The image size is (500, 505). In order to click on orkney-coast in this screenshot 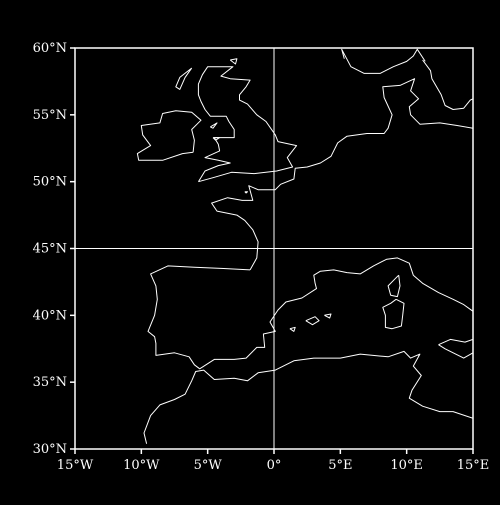, I will do `click(233, 61)`.